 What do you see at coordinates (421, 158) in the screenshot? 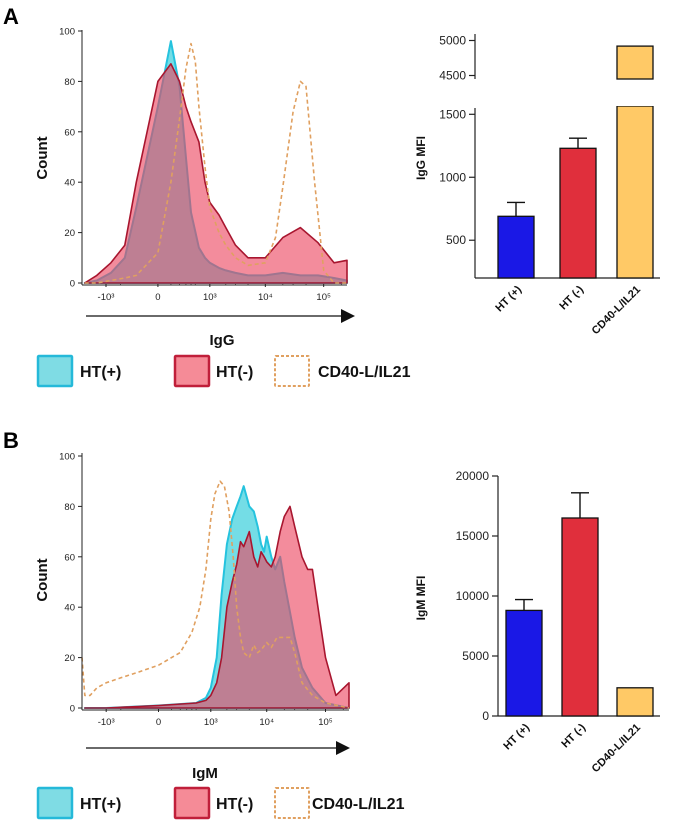
I see `y-axis-title: IgG MFI` at bounding box center [421, 158].